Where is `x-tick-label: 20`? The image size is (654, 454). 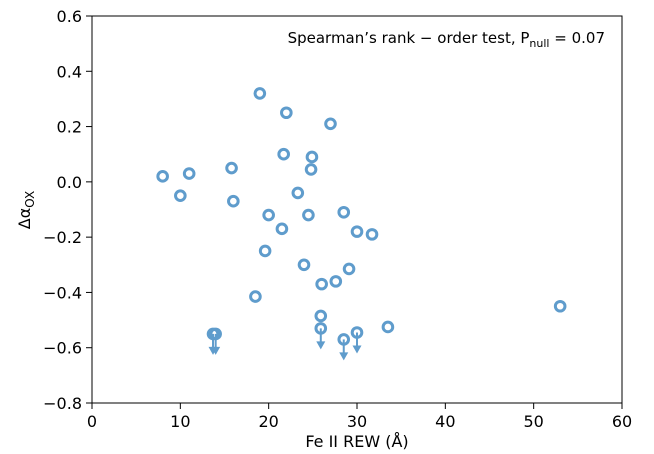
x-tick-label: 20 is located at coordinates (268, 421).